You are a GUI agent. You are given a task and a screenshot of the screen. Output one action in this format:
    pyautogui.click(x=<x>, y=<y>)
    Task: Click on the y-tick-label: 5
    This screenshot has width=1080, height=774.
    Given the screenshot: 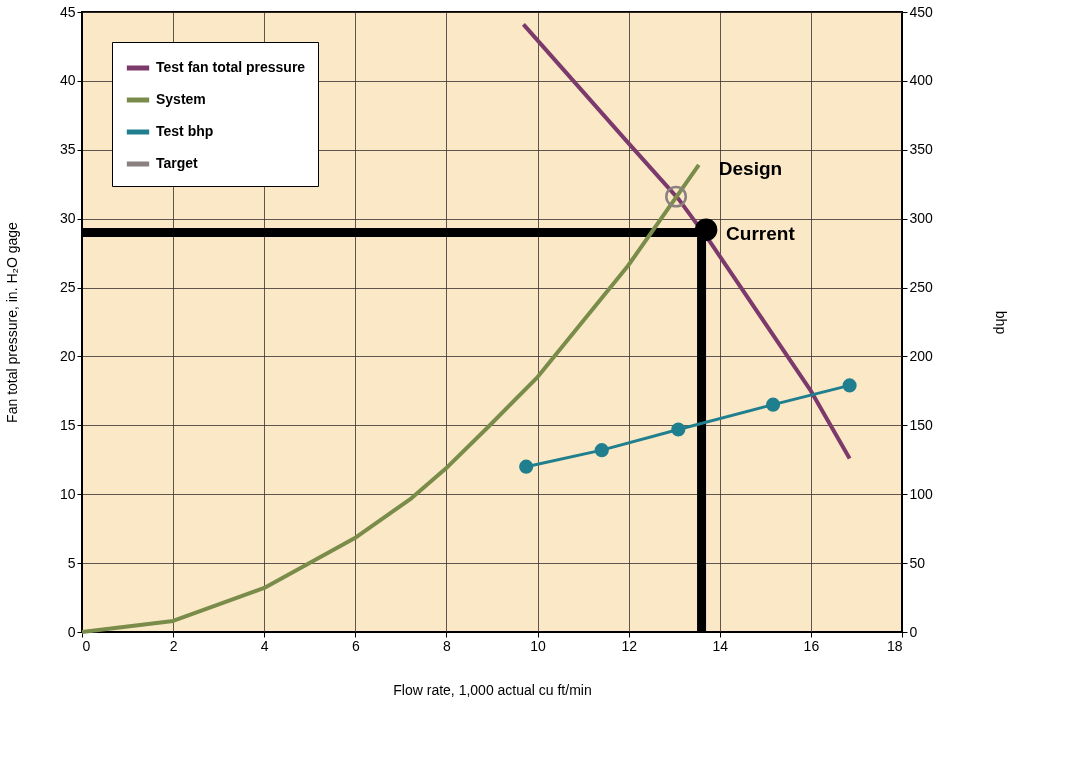 What is the action you would take?
    pyautogui.click(x=71, y=562)
    